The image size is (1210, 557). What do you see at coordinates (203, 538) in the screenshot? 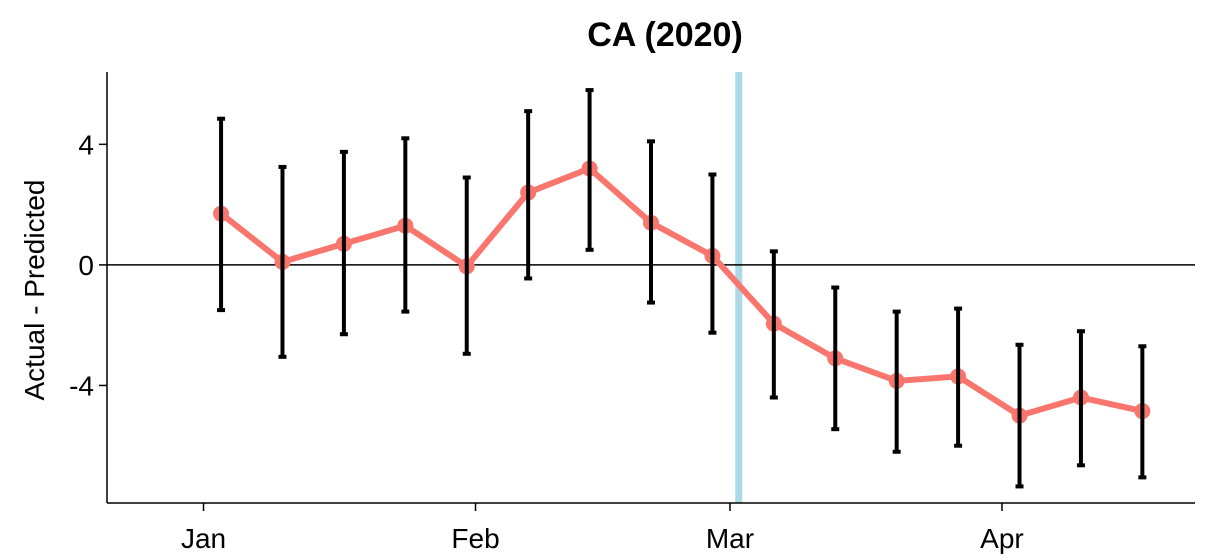
I see `x-tick-label: Jan` at bounding box center [203, 538].